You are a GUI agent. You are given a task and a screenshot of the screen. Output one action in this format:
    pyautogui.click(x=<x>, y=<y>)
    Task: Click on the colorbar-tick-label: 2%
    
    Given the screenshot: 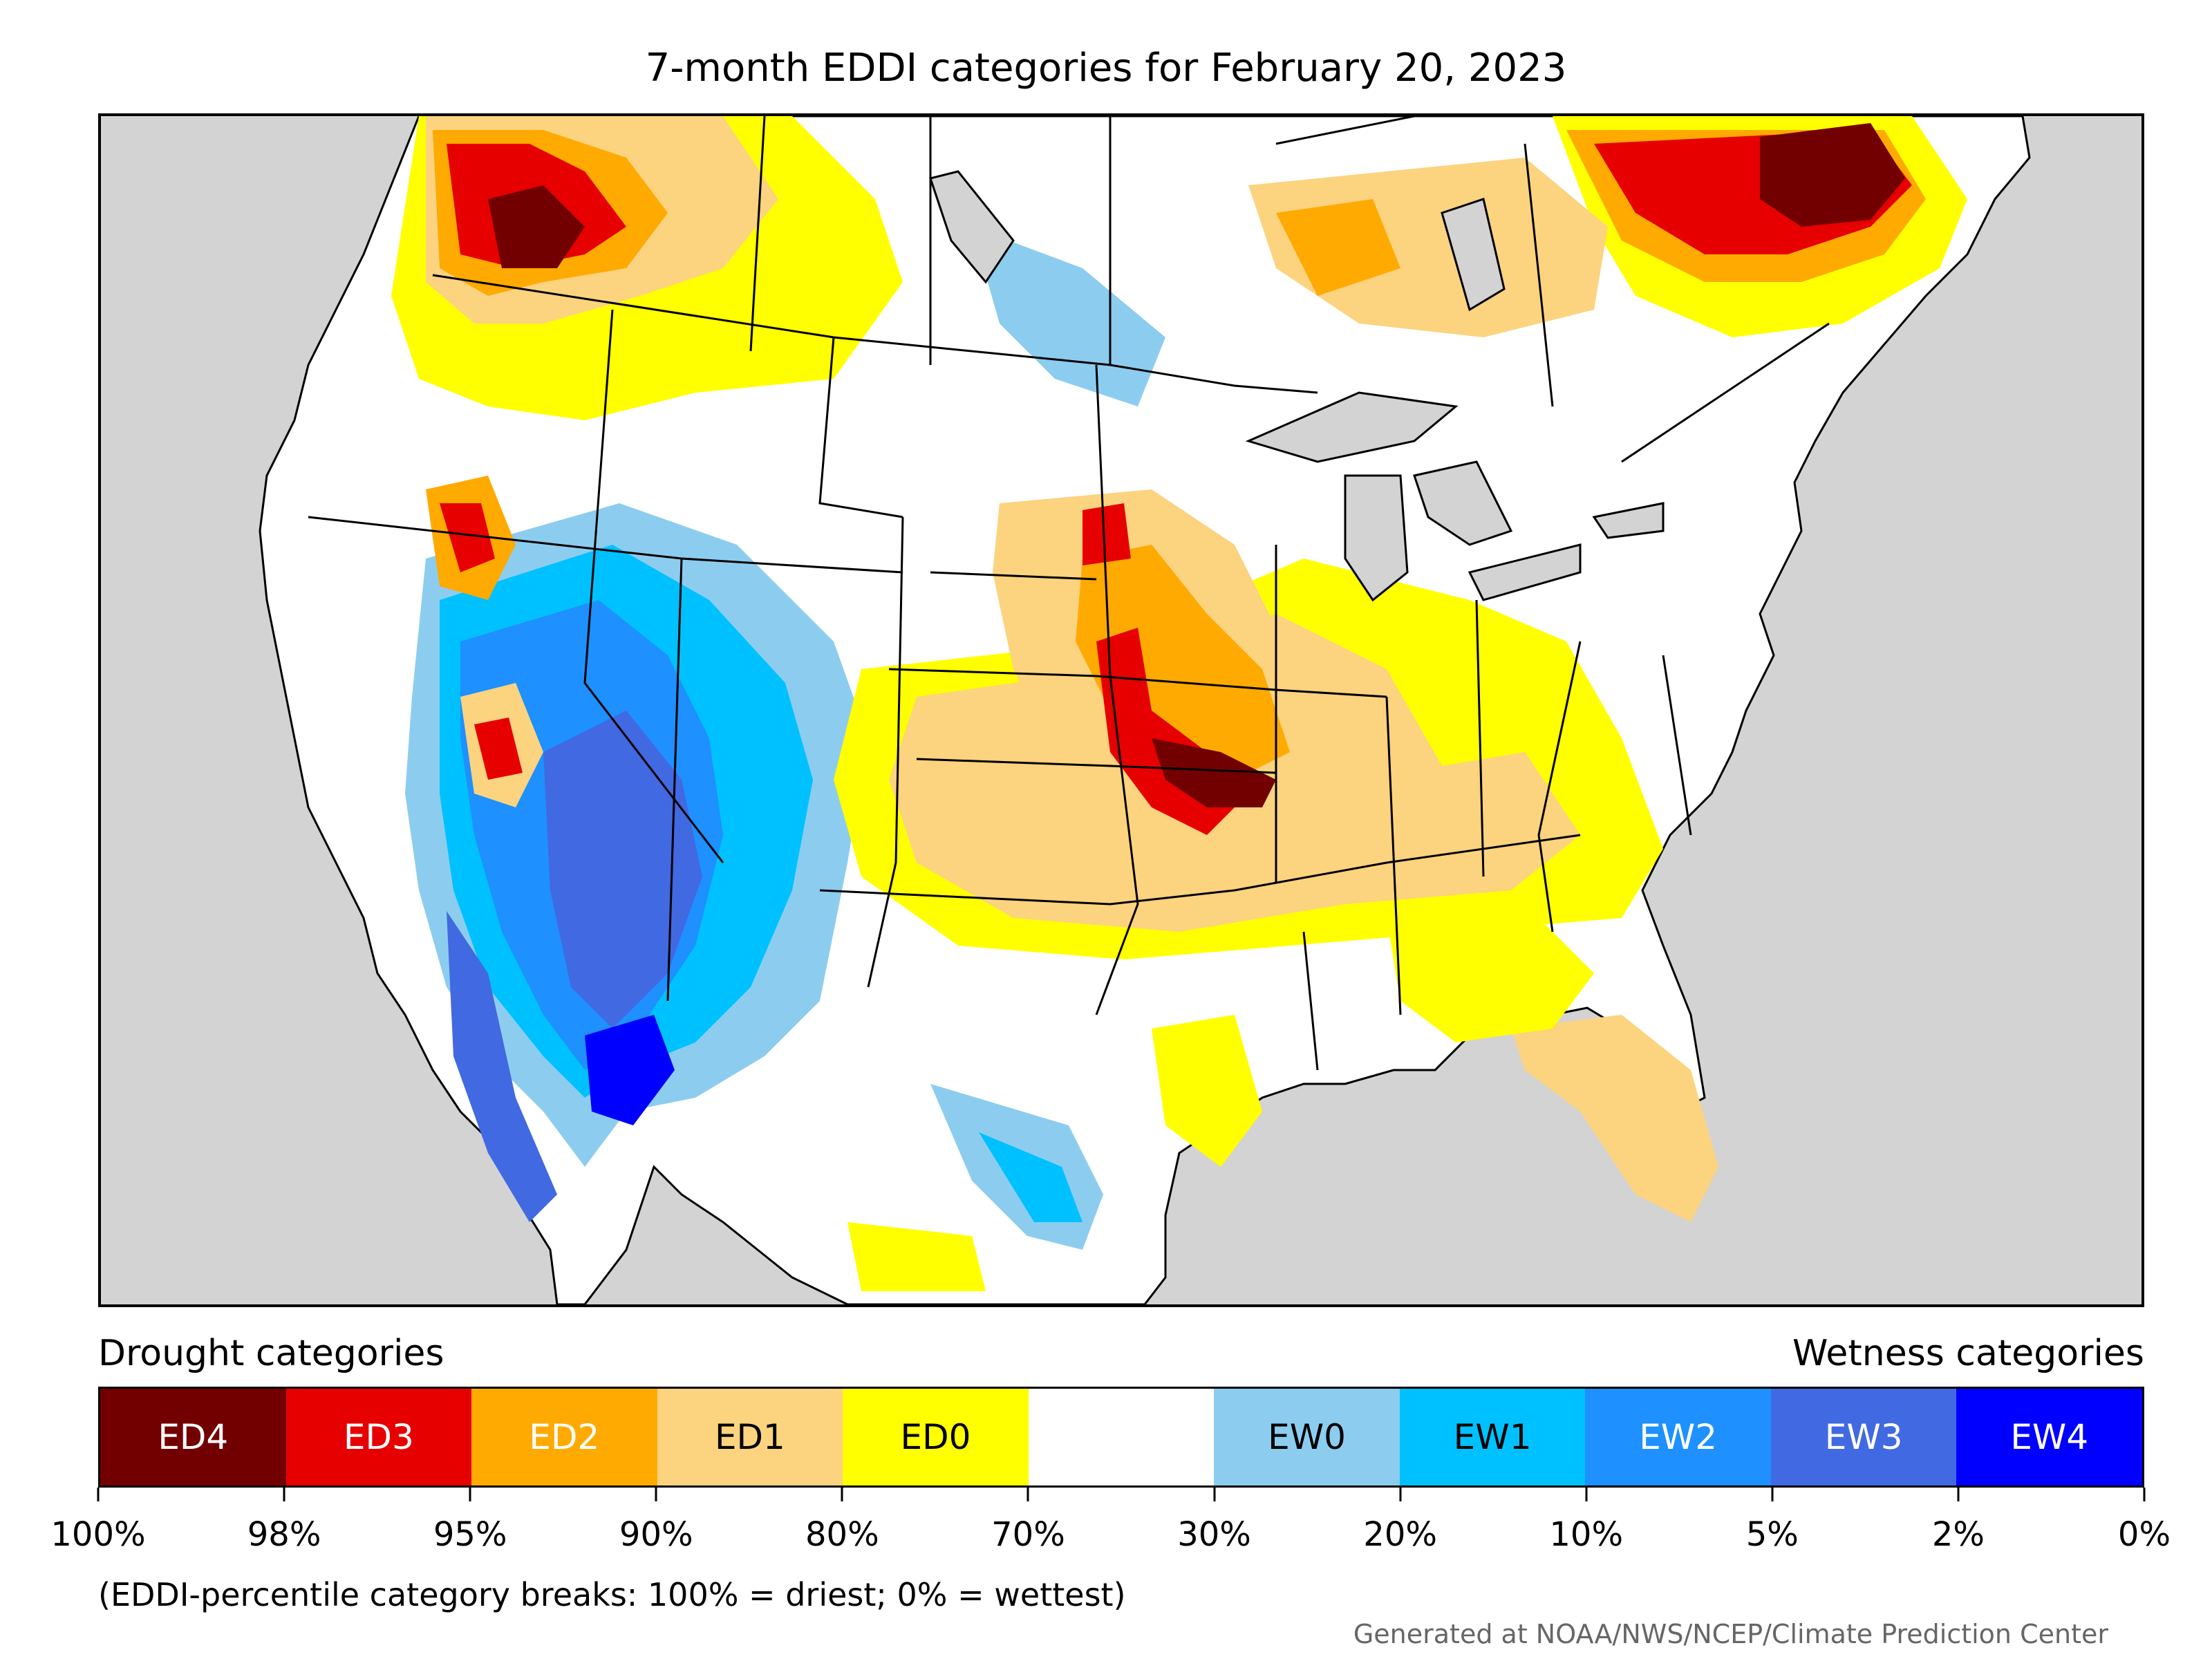 What is the action you would take?
    pyautogui.click(x=1958, y=1535)
    